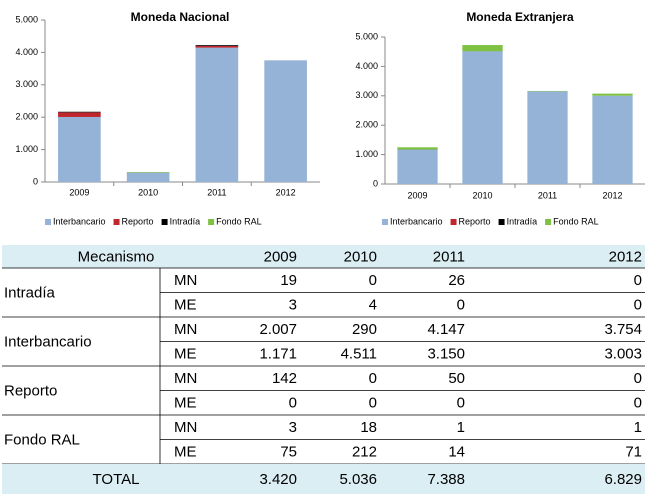 The width and height of the screenshot is (649, 494). What do you see at coordinates (416, 221) in the screenshot?
I see `legend-label: Interbancario` at bounding box center [416, 221].